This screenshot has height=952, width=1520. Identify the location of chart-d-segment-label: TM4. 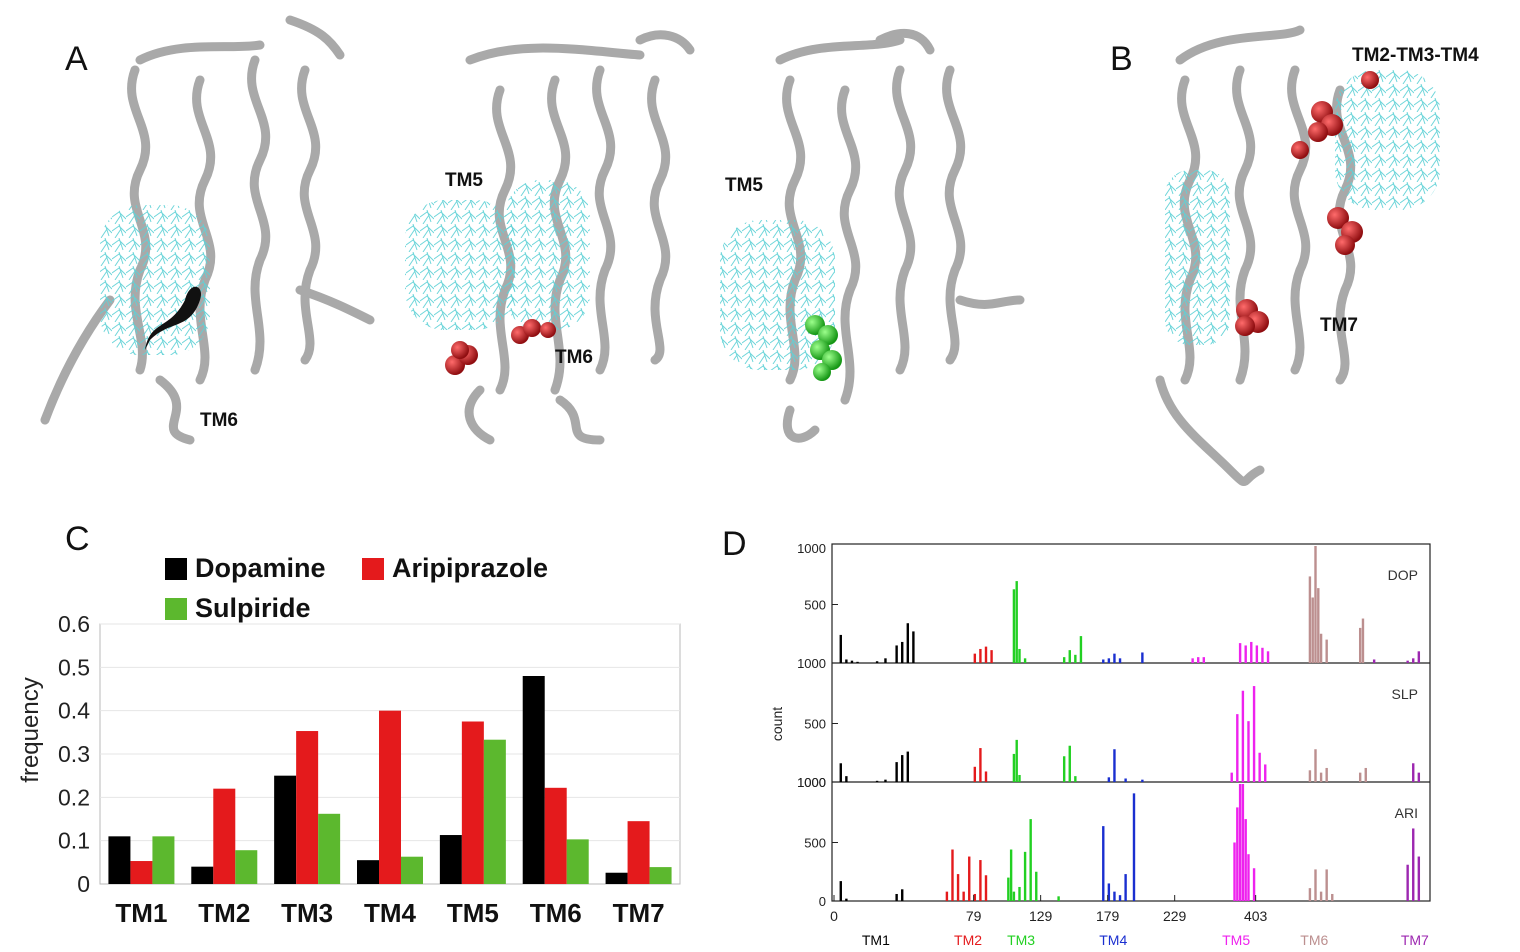
(1113, 940).